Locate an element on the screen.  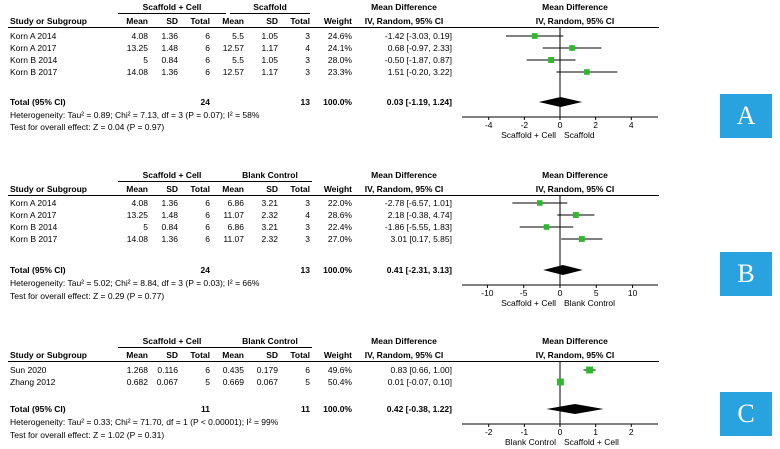
group1-header: Scaffold + Cell is located at coordinates (172, 7).